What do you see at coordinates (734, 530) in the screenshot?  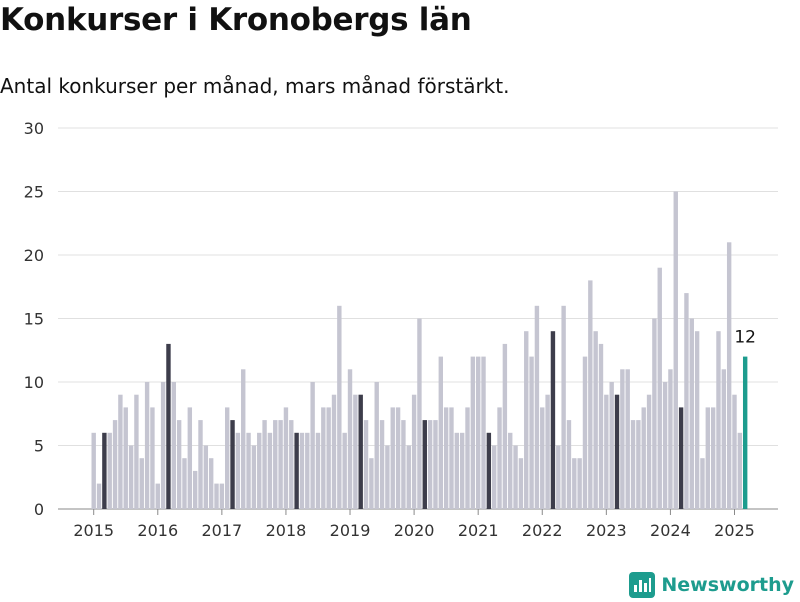 I see `x-tick-label: 2025` at bounding box center [734, 530].